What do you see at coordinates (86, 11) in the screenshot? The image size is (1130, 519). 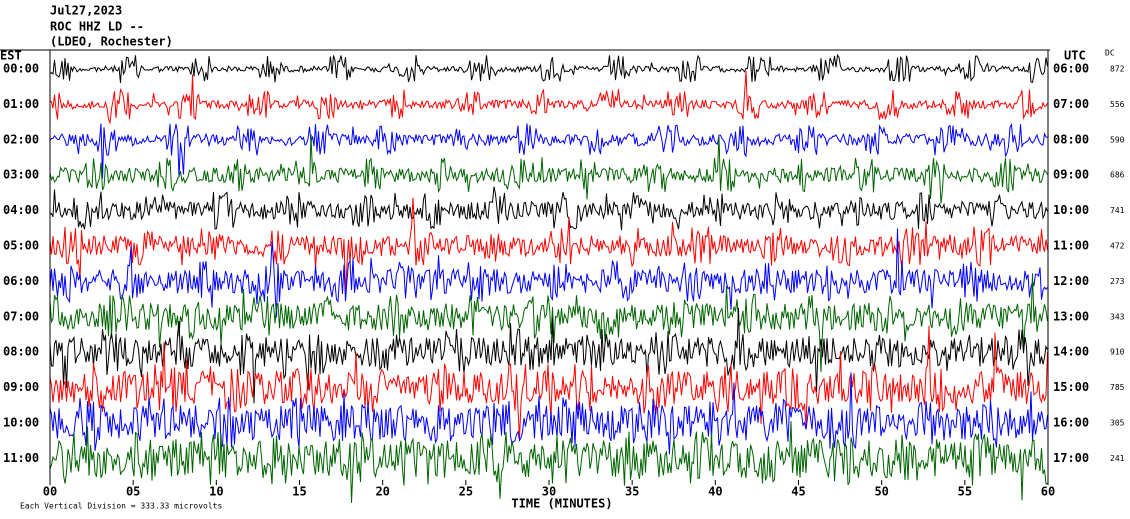 I see `date: Jul27,2023` at bounding box center [86, 11].